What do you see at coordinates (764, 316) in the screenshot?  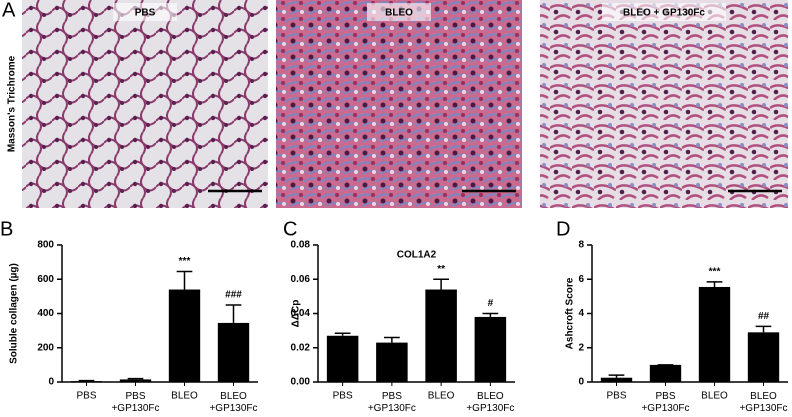 I see `significance: ##` at bounding box center [764, 316].